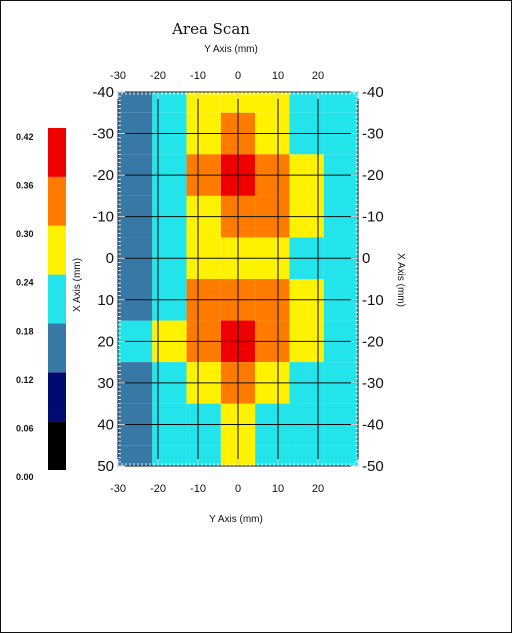 This screenshot has width=512, height=633. What do you see at coordinates (366, 258) in the screenshot?
I see `y-tick-label-right: 0` at bounding box center [366, 258].